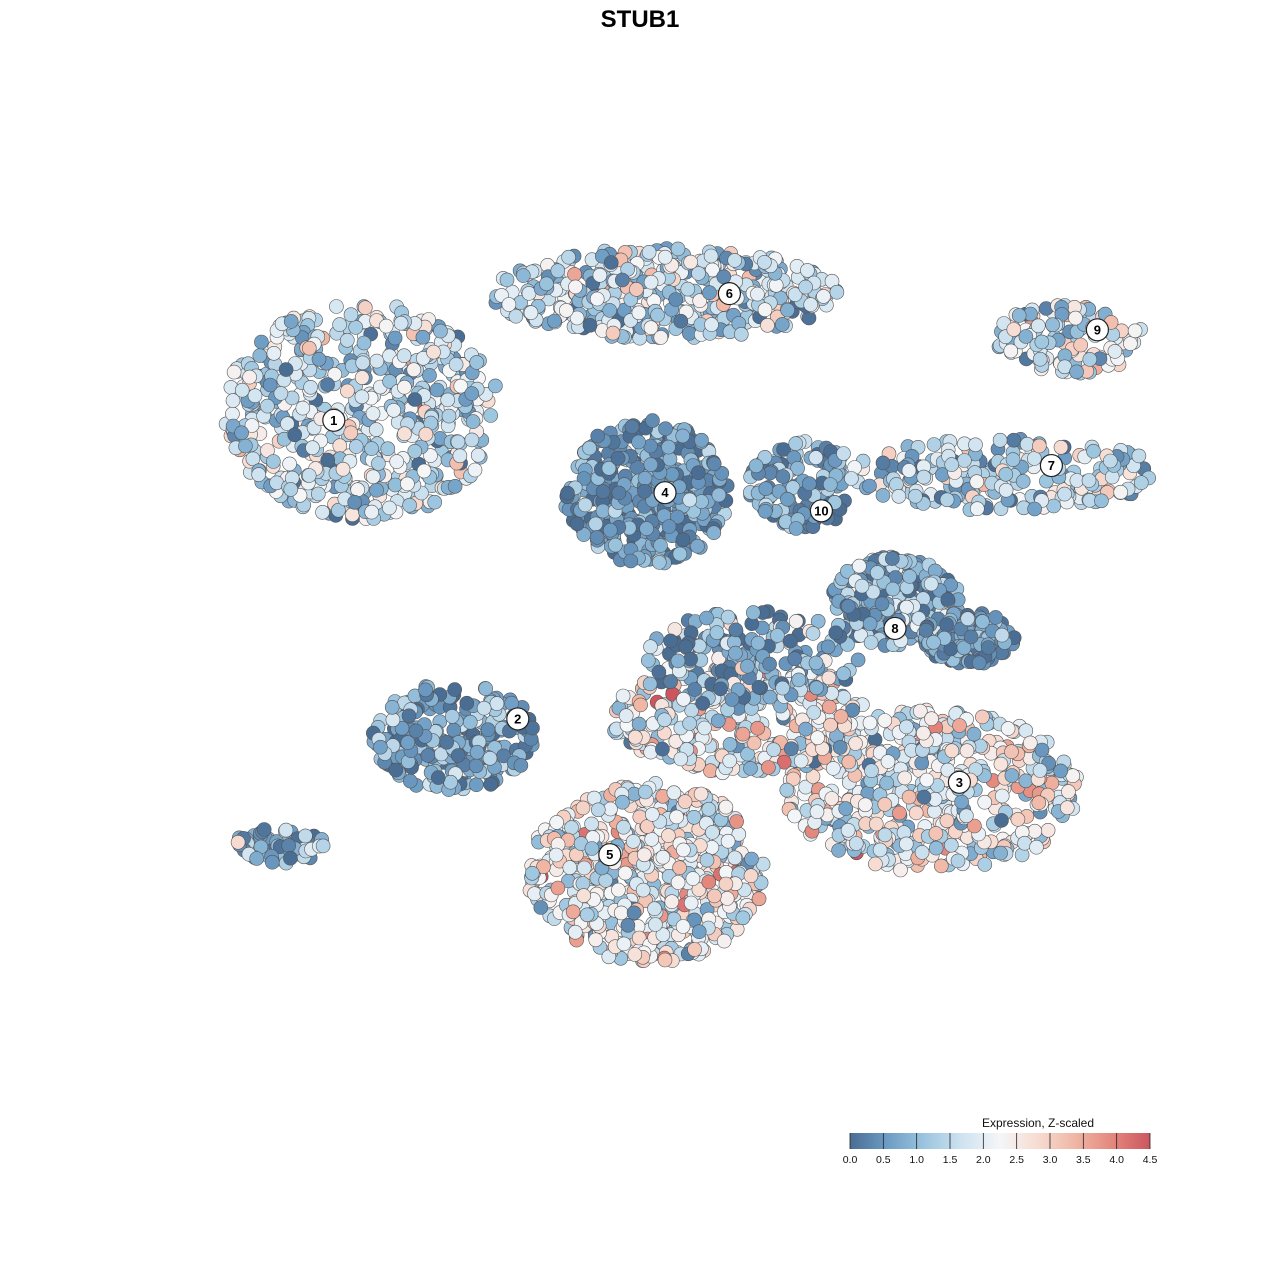 The image size is (1280, 1280). Describe the element at coordinates (517, 718) in the screenshot. I see `cluster-label-text: 2` at that location.